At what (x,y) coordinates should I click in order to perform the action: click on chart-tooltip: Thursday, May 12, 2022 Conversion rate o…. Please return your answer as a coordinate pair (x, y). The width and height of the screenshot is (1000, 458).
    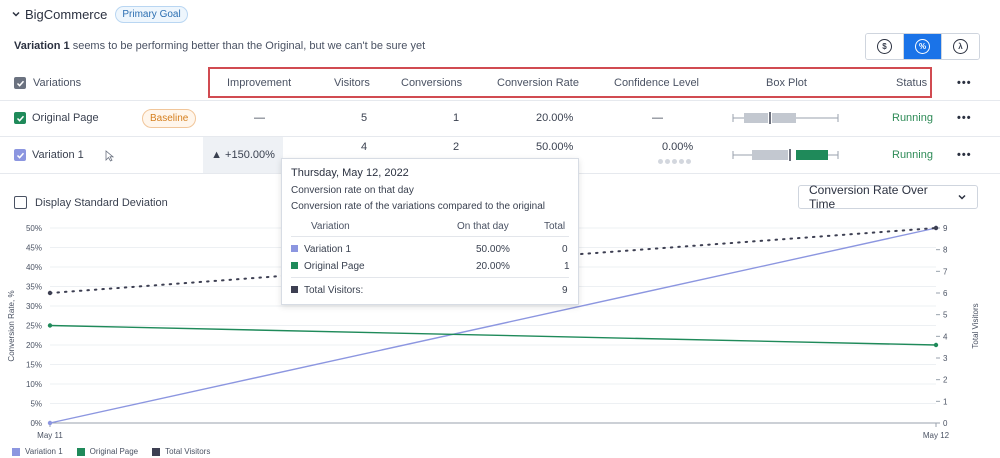
    Looking at the image, I should click on (430, 231).